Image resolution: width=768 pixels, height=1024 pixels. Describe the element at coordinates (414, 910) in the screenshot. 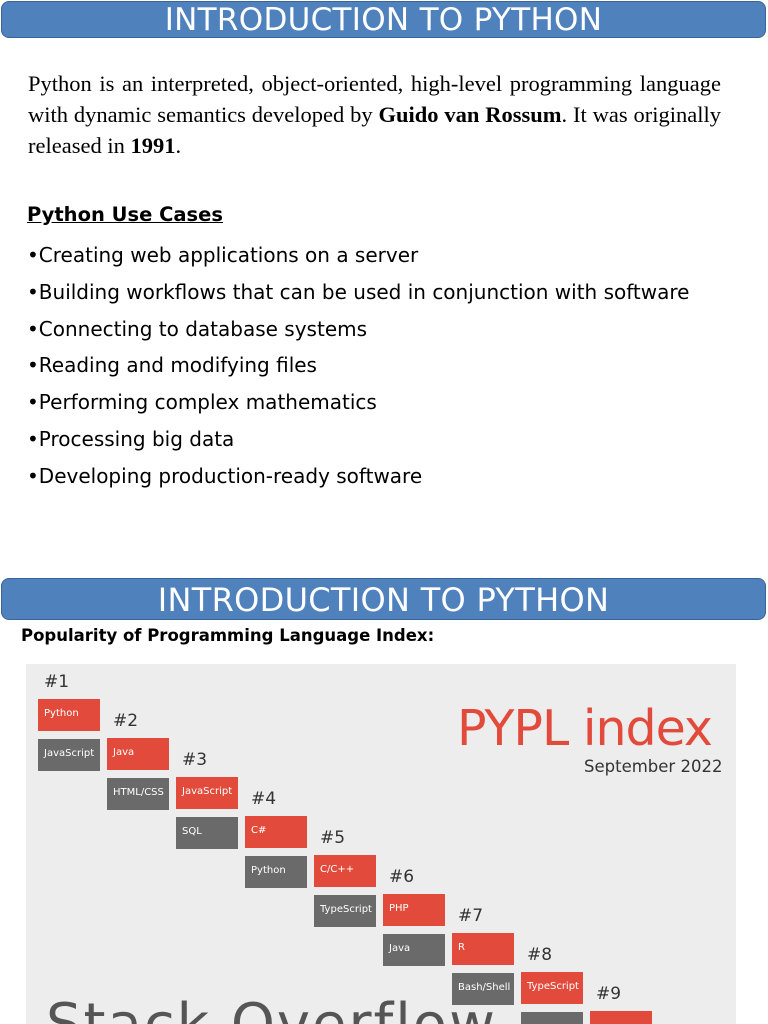

I see `rank-top-language: PHP` at that location.